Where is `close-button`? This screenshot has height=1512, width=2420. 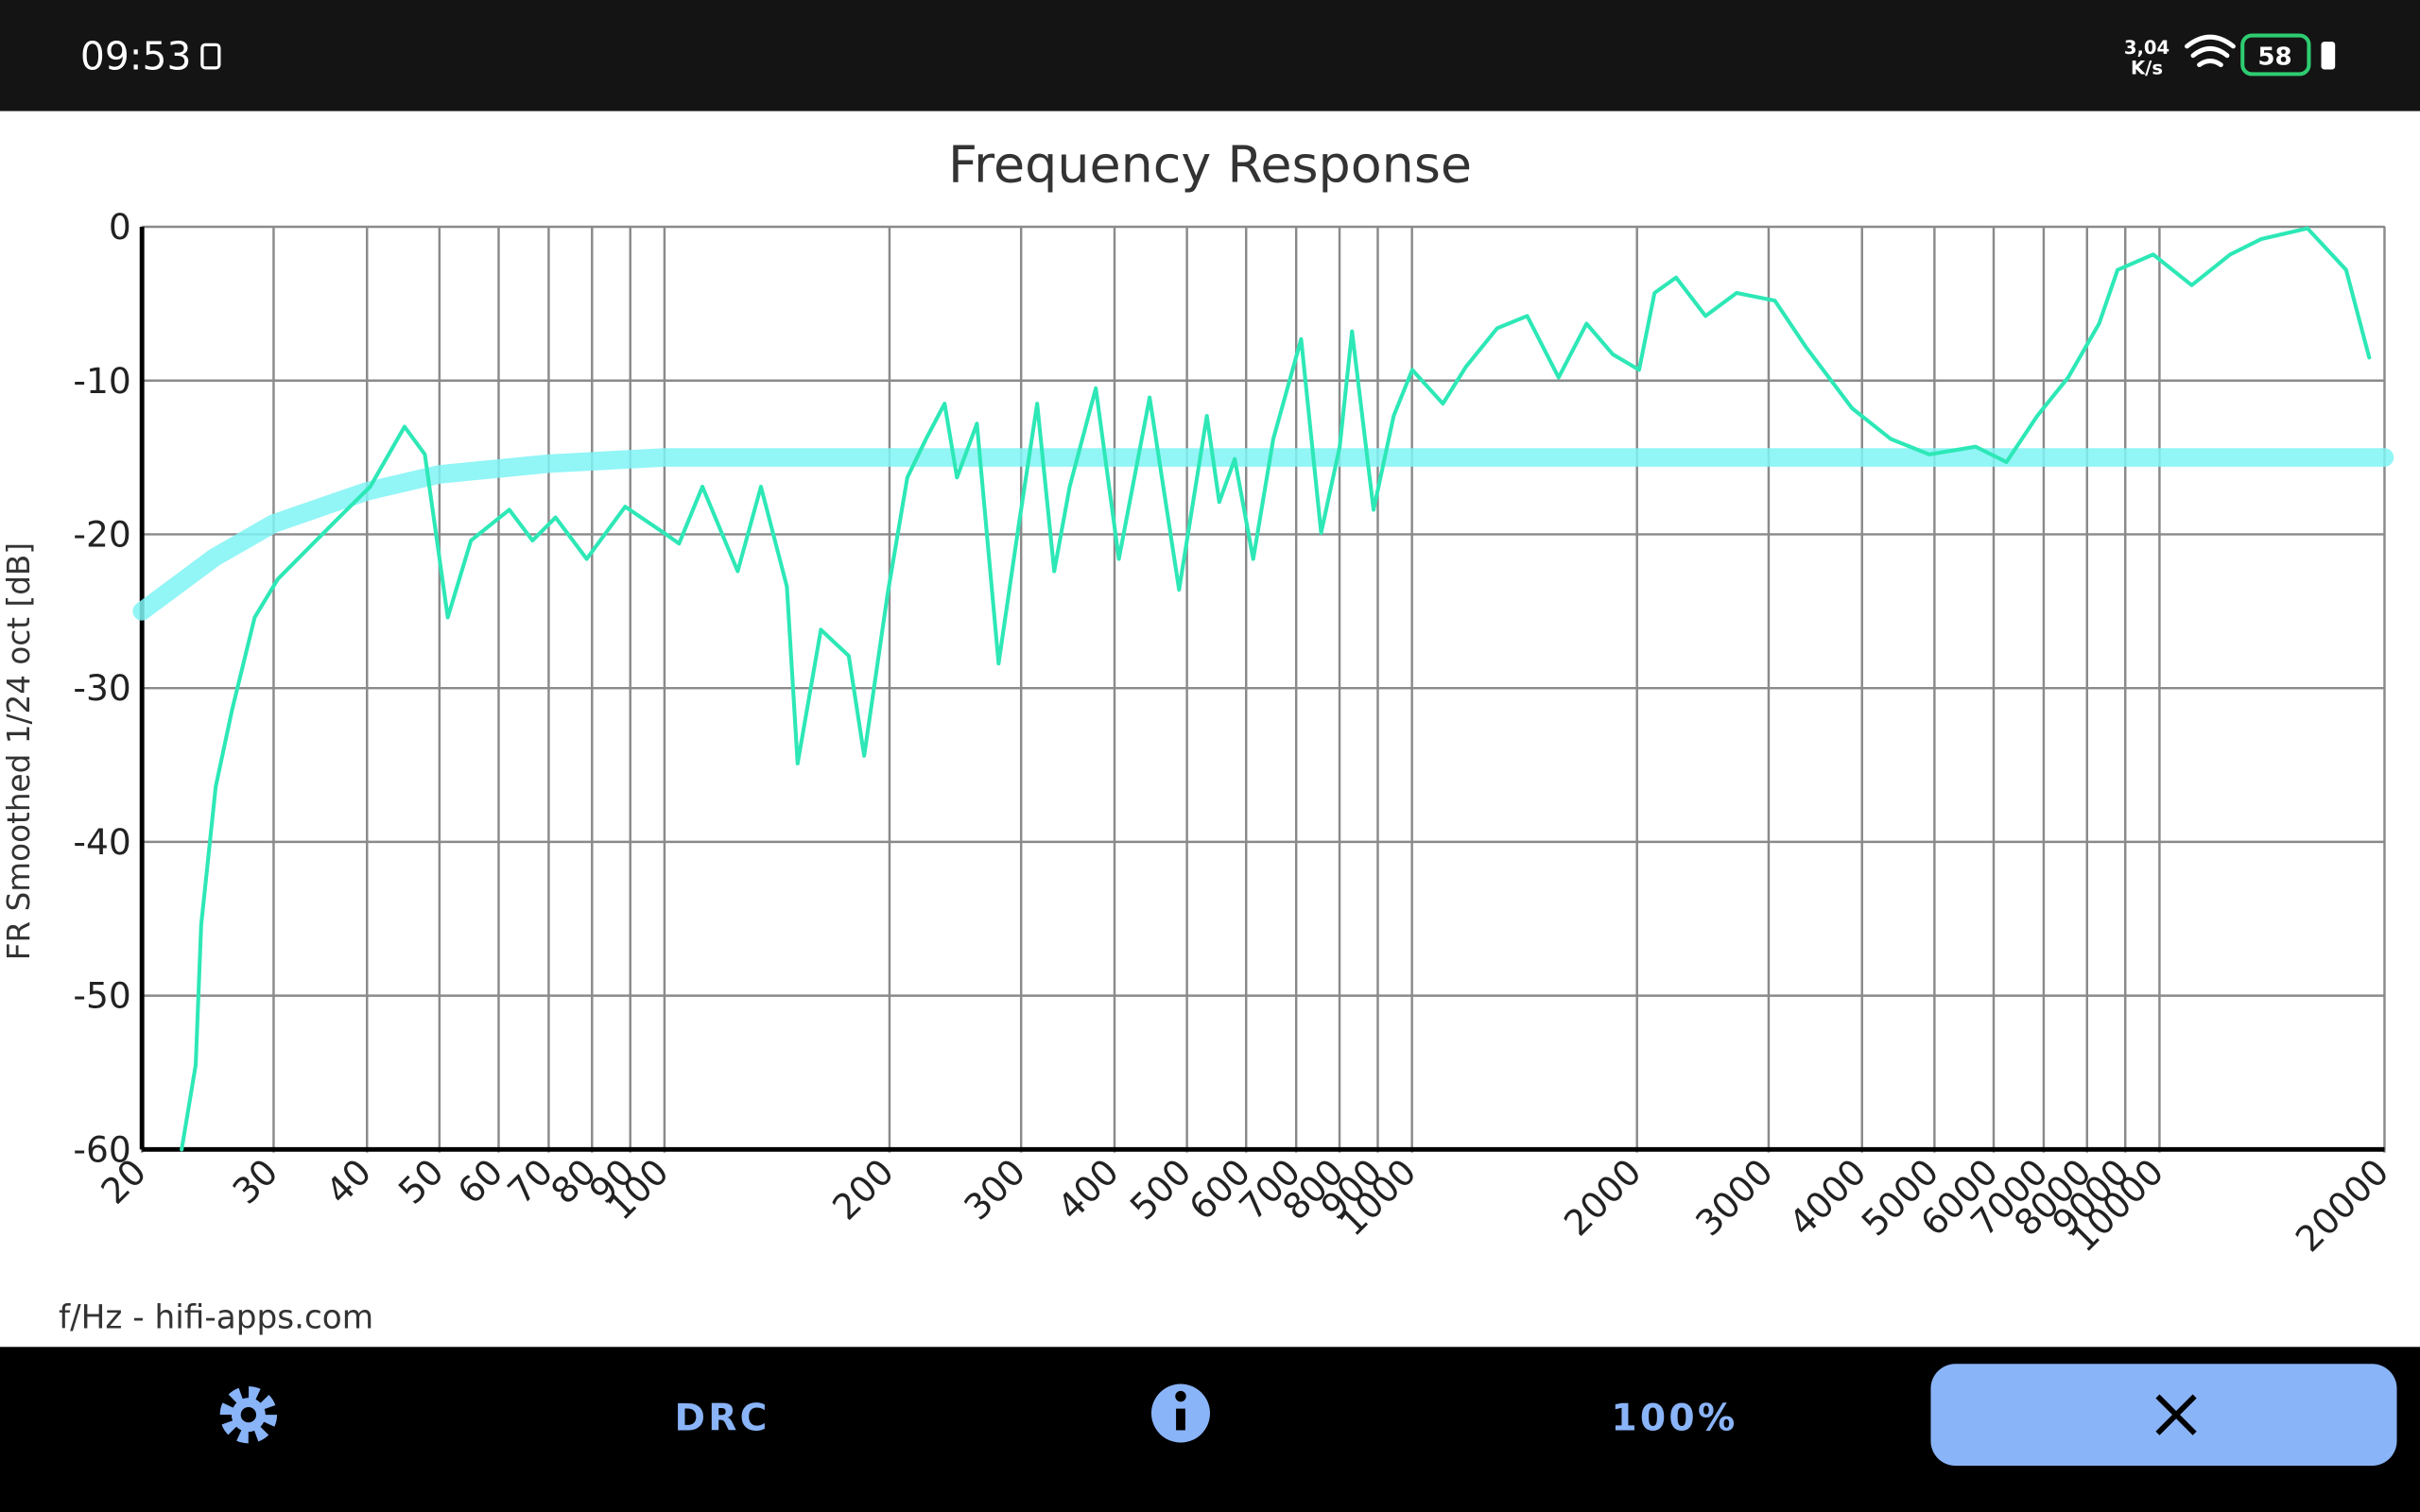 close-button is located at coordinates (2163, 1415).